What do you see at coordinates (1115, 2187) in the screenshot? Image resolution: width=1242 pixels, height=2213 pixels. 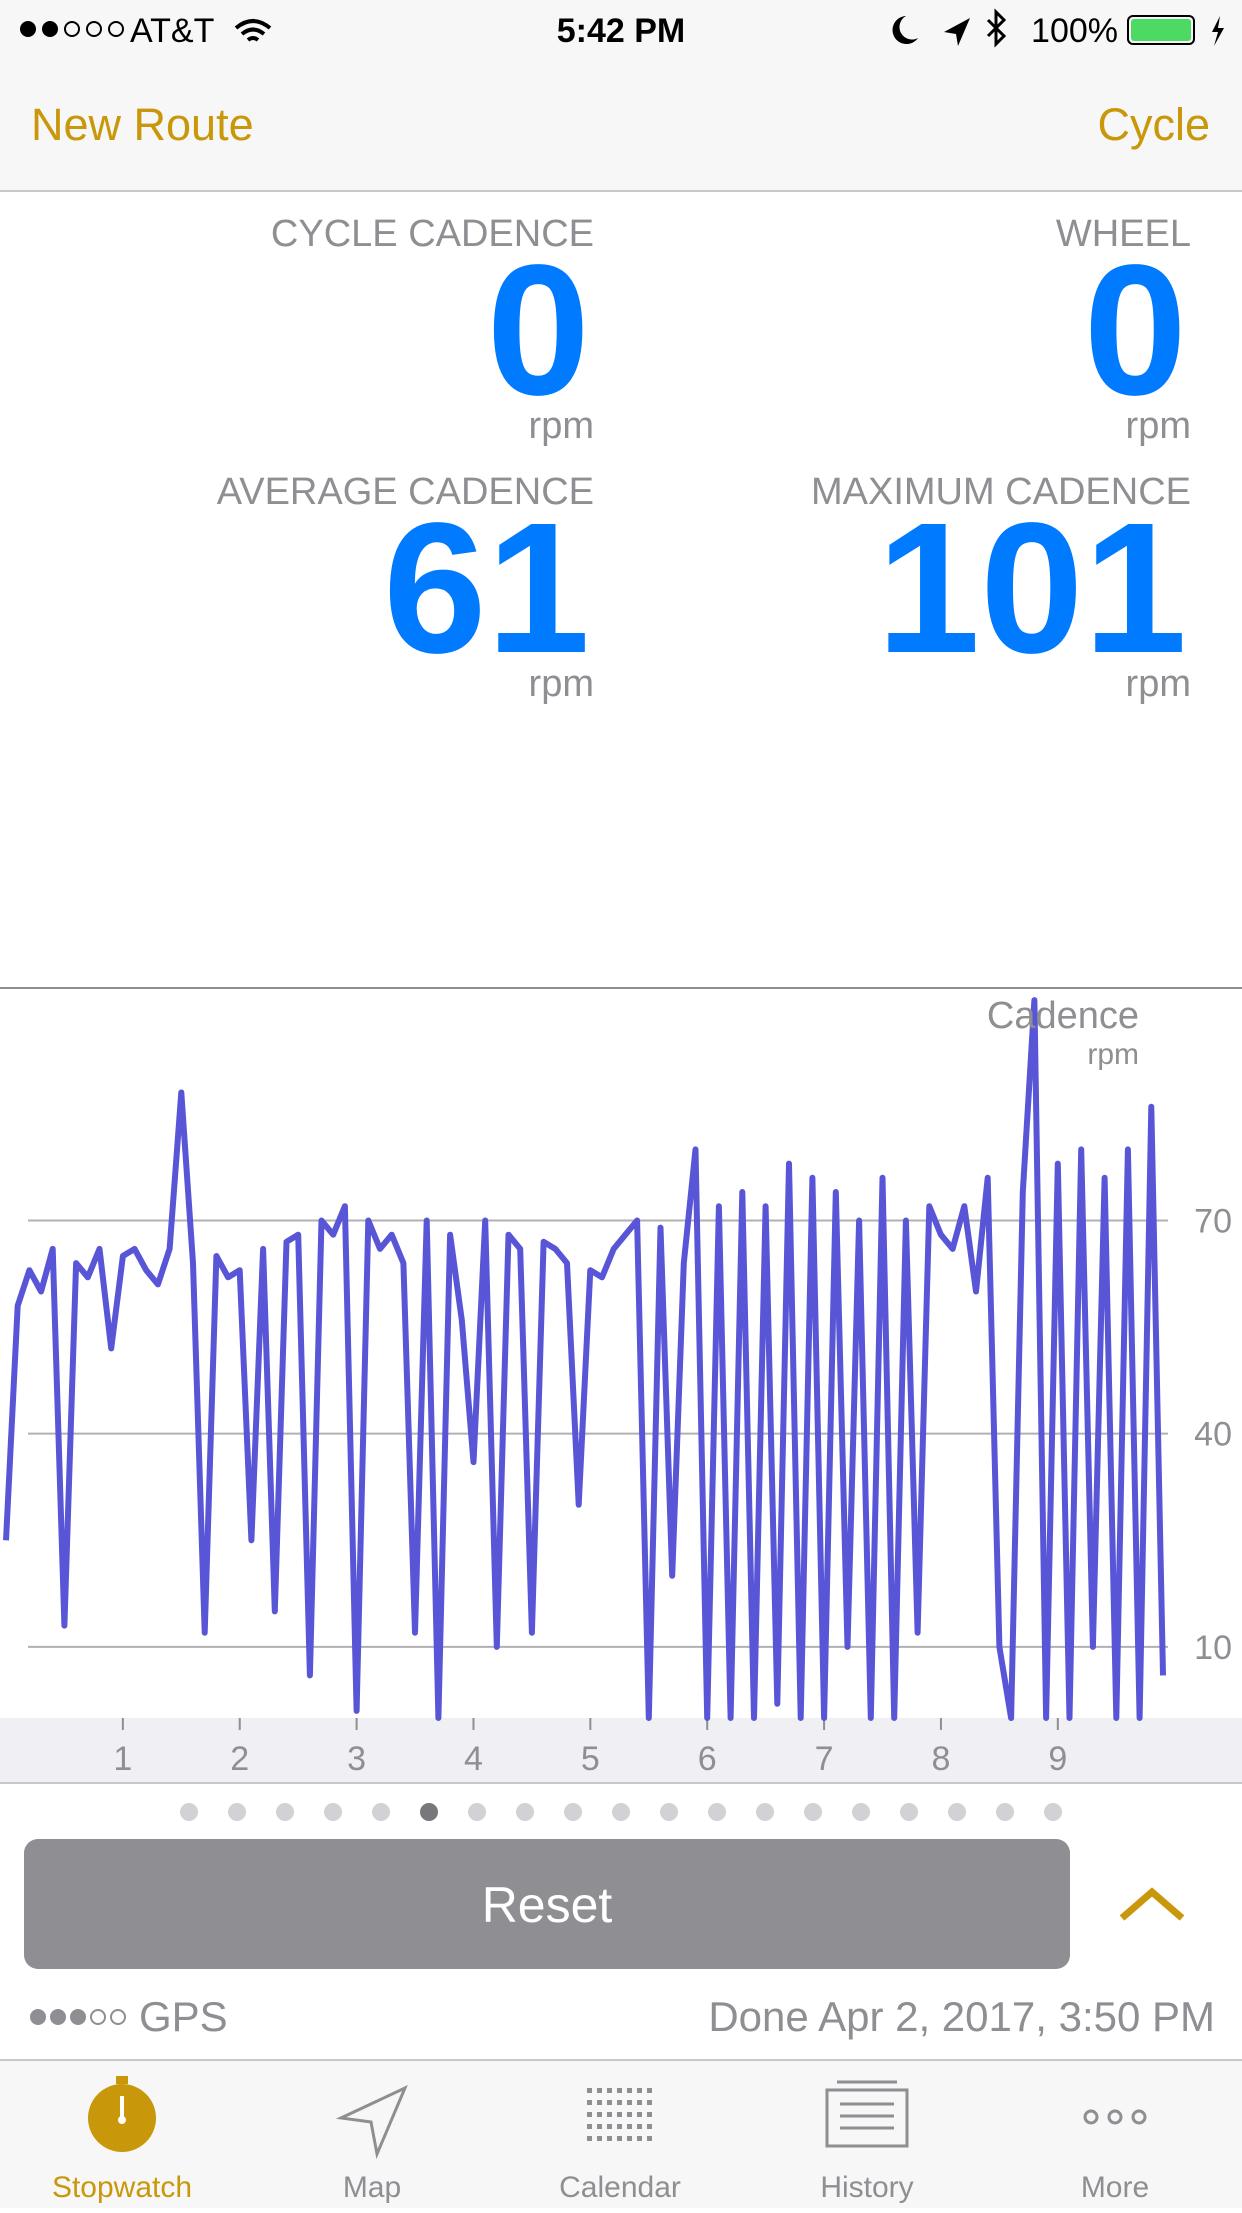 I see `tab-label: More` at bounding box center [1115, 2187].